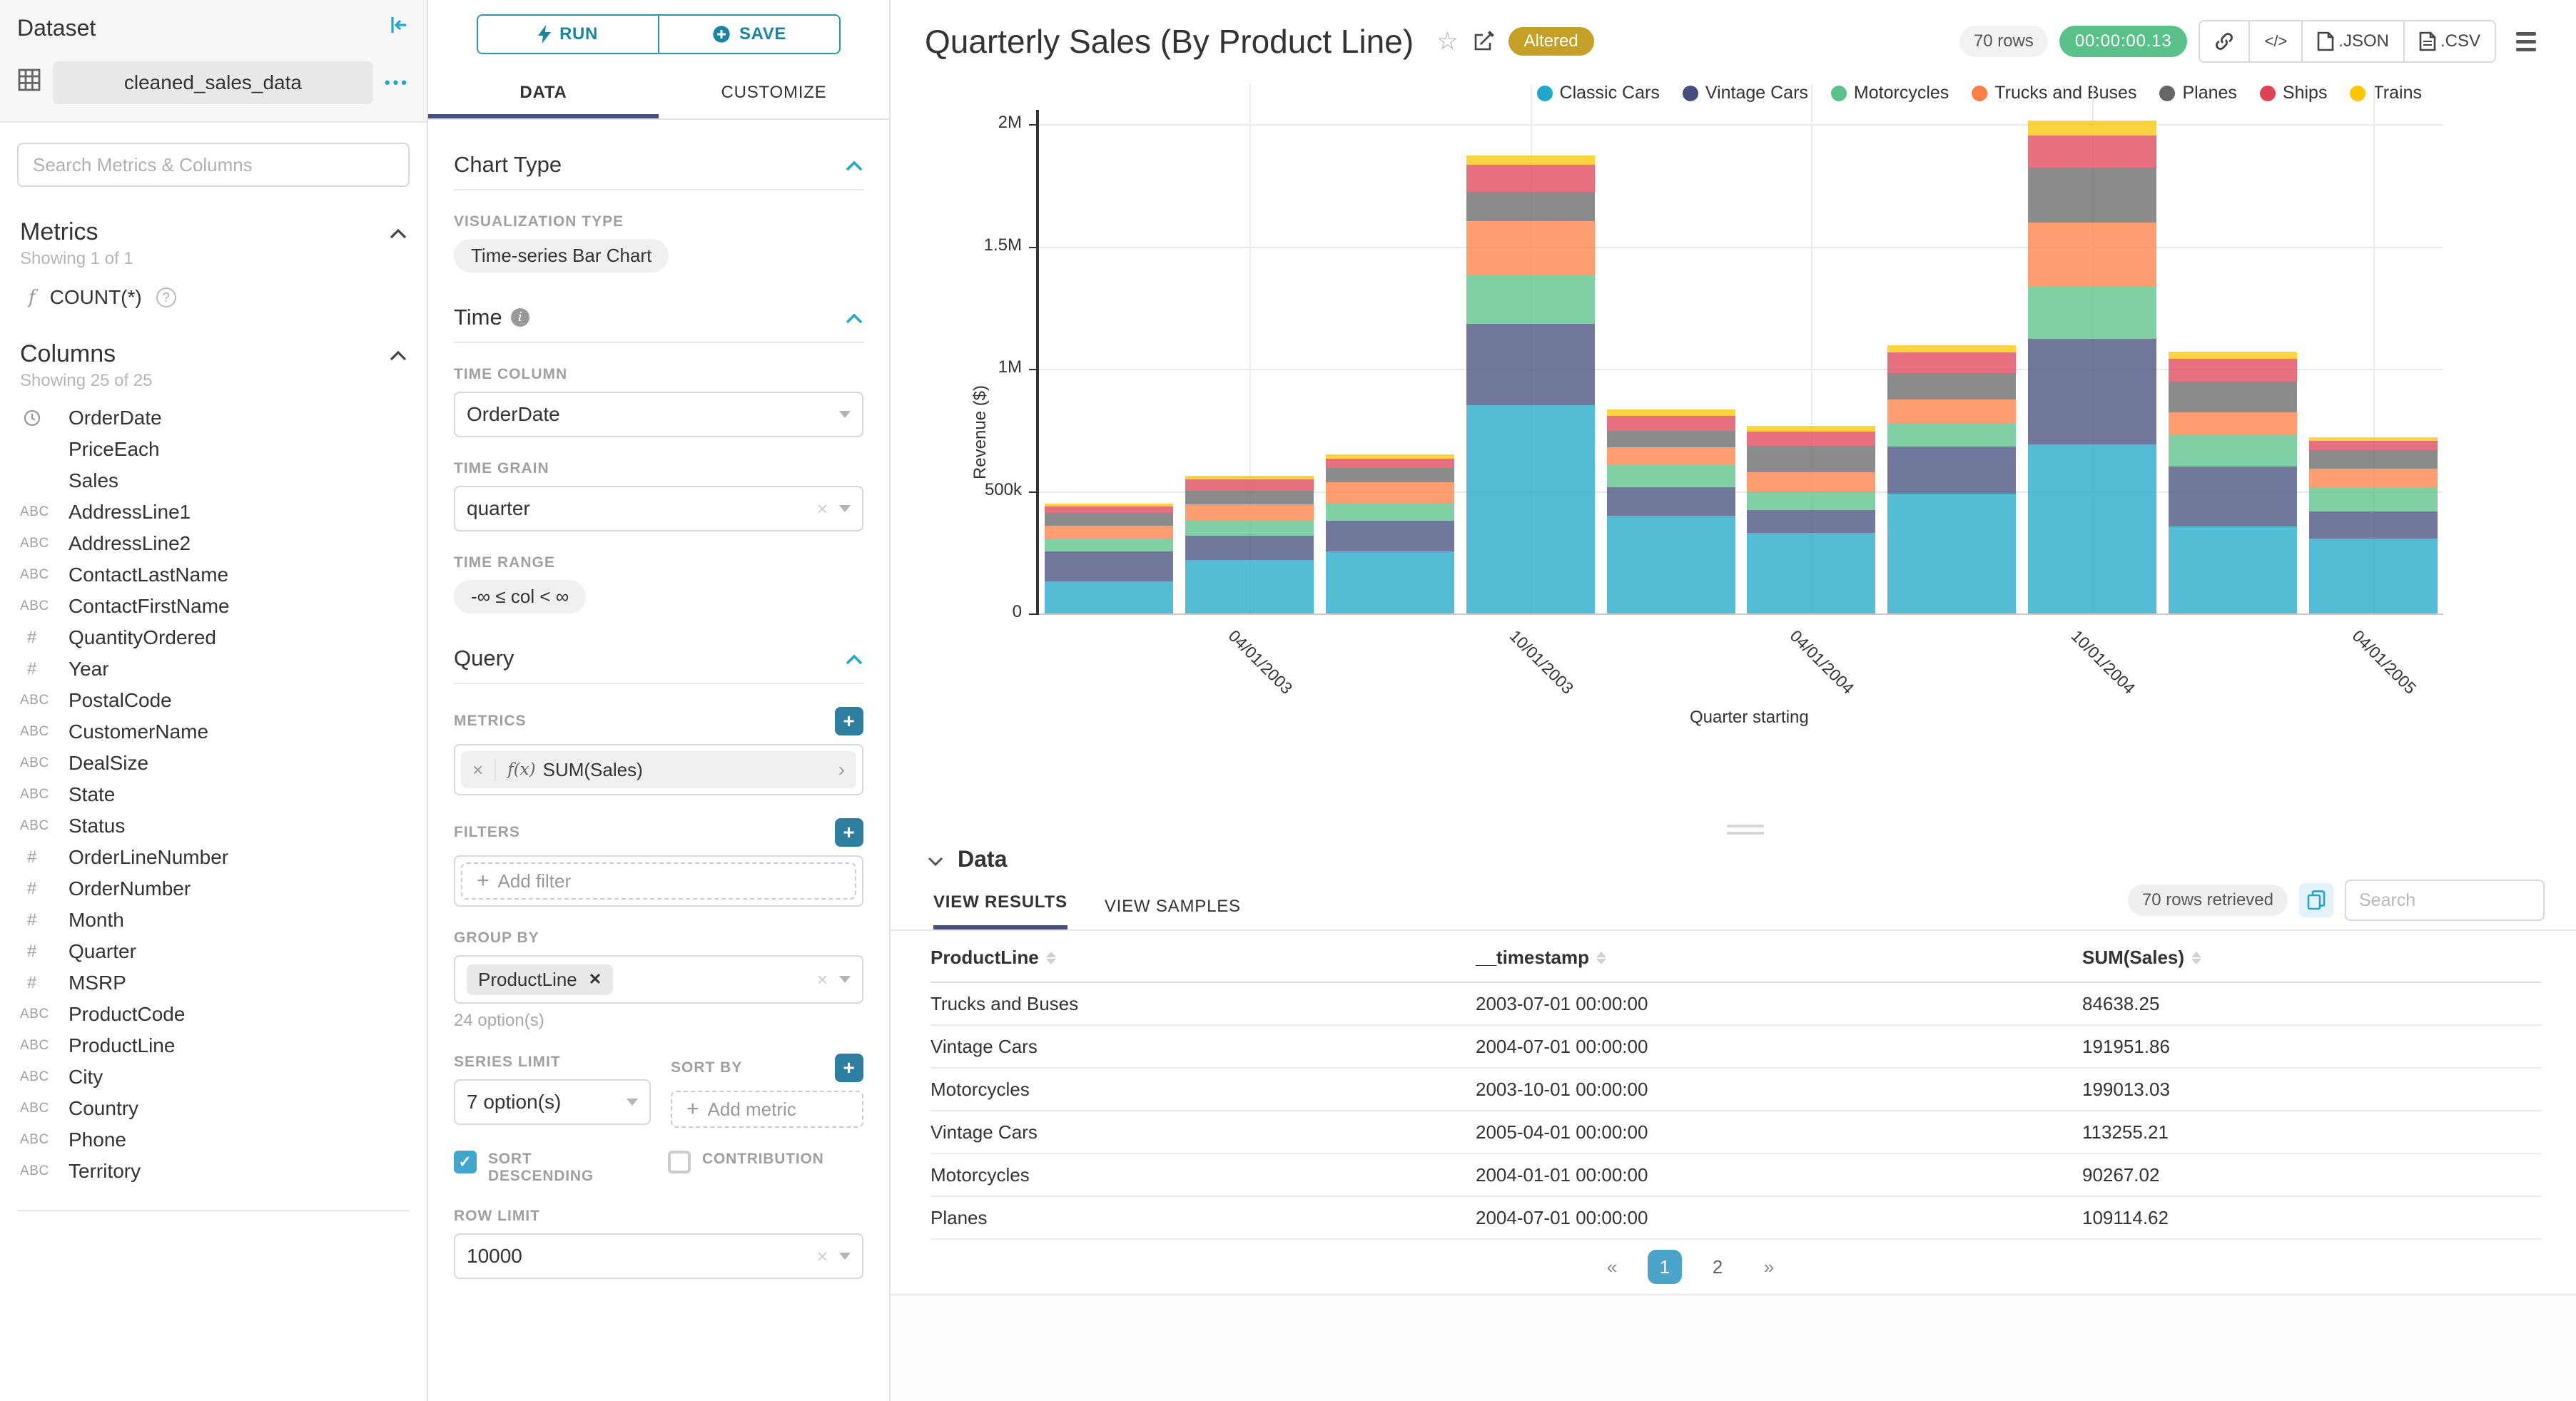  What do you see at coordinates (595, 979) in the screenshot?
I see `remove-icon: ✕` at bounding box center [595, 979].